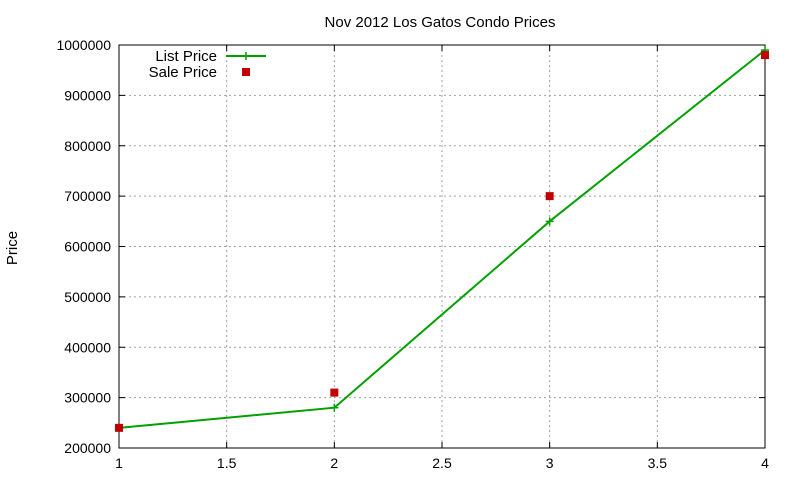 This screenshot has height=480, width=800. Describe the element at coordinates (550, 463) in the screenshot. I see `x-tick-label: 3` at that location.